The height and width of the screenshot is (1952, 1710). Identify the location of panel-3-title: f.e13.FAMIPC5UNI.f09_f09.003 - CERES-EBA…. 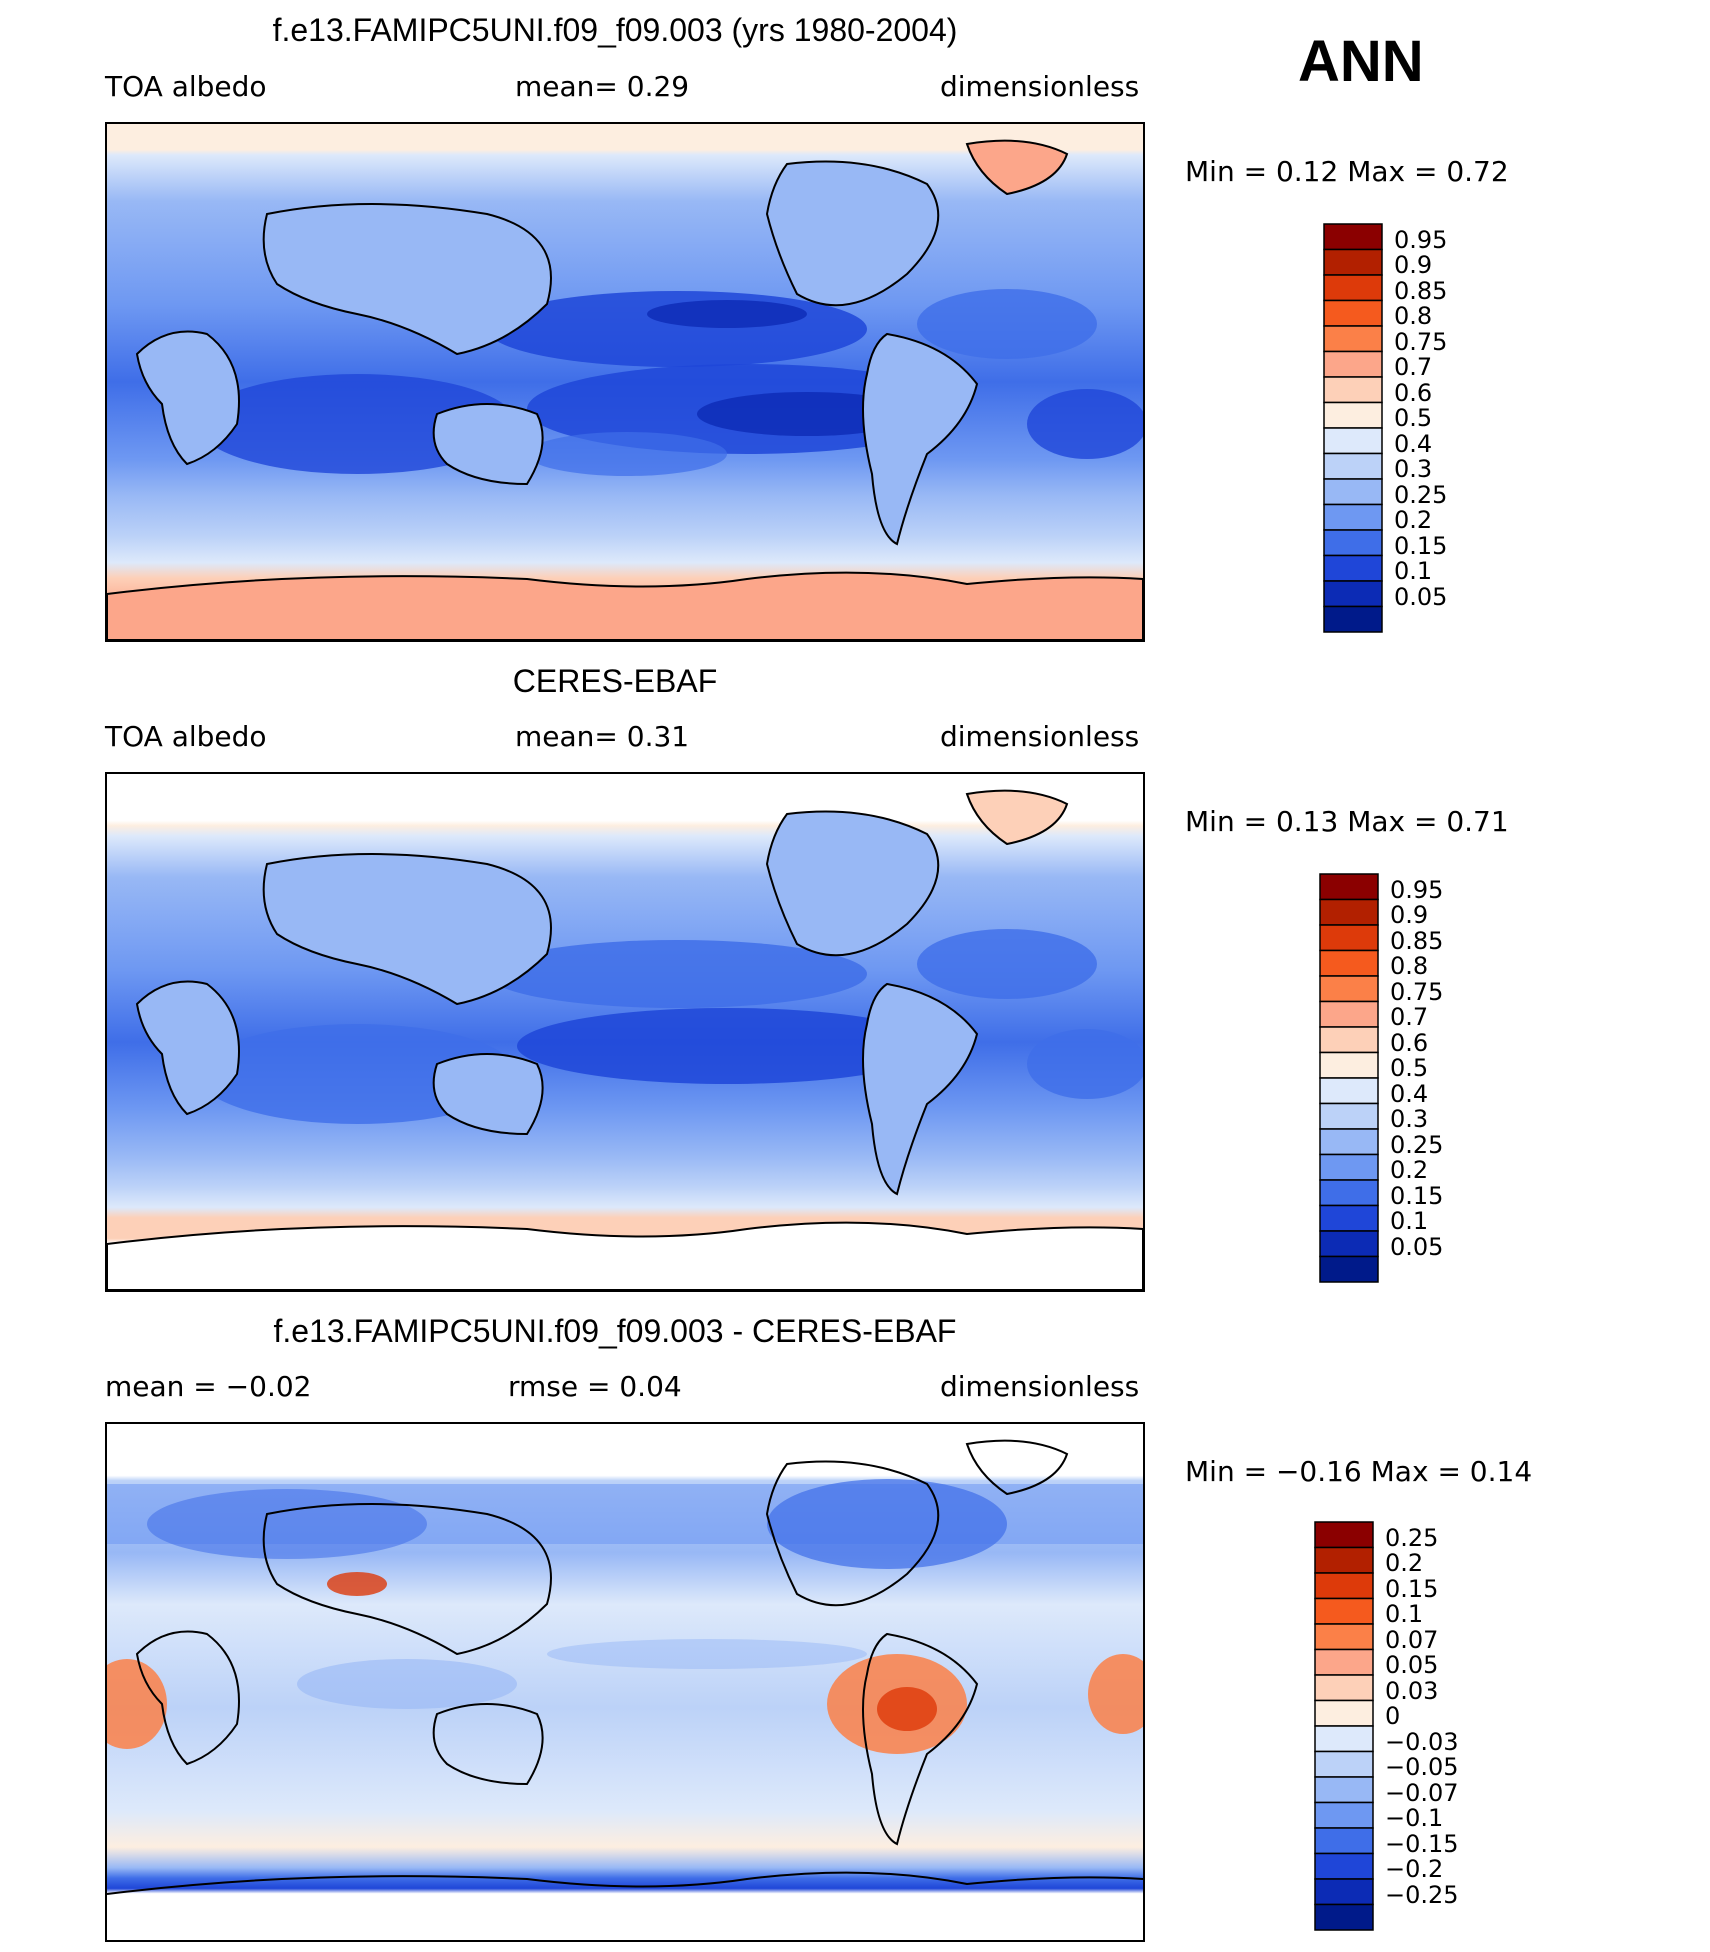
(615, 1331).